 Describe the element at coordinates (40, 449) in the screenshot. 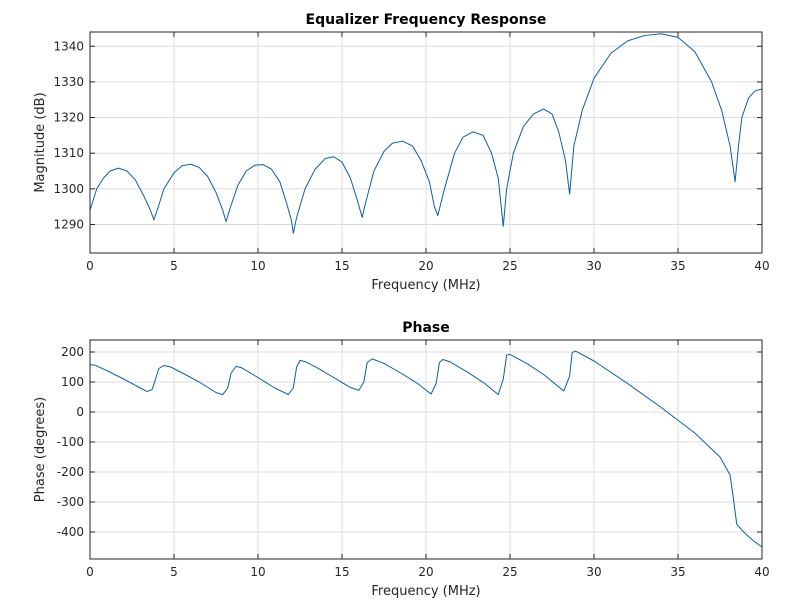

I see `phase-y-label: Phase (degrees)` at that location.